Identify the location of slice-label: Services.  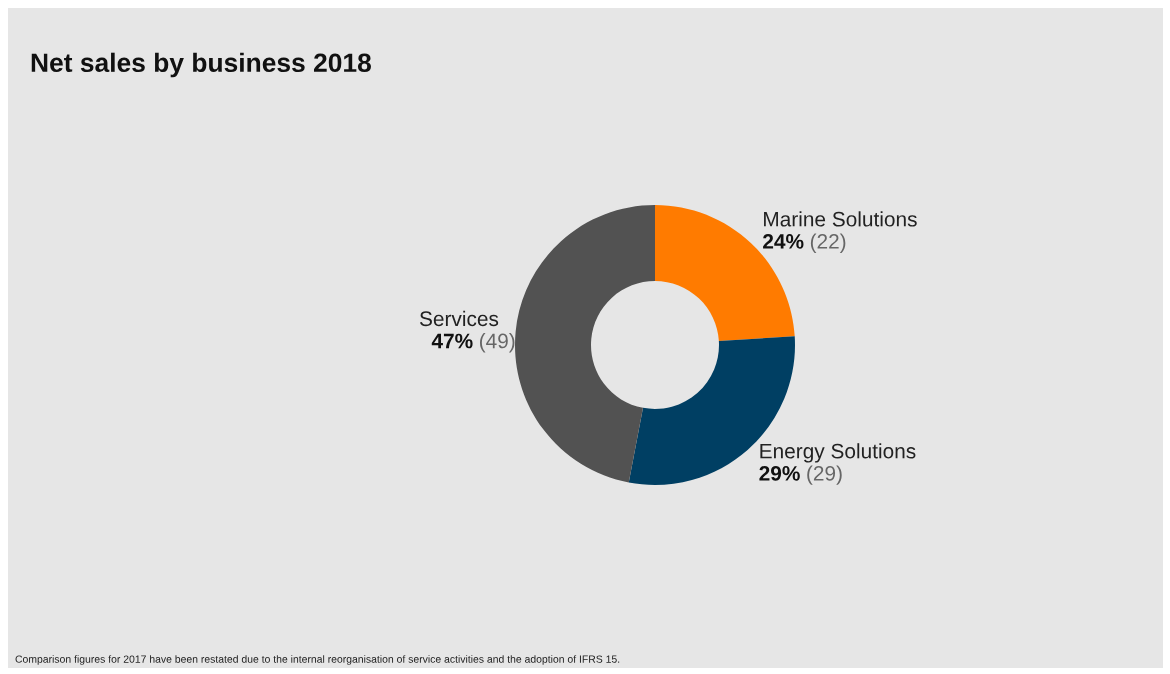
(459, 318).